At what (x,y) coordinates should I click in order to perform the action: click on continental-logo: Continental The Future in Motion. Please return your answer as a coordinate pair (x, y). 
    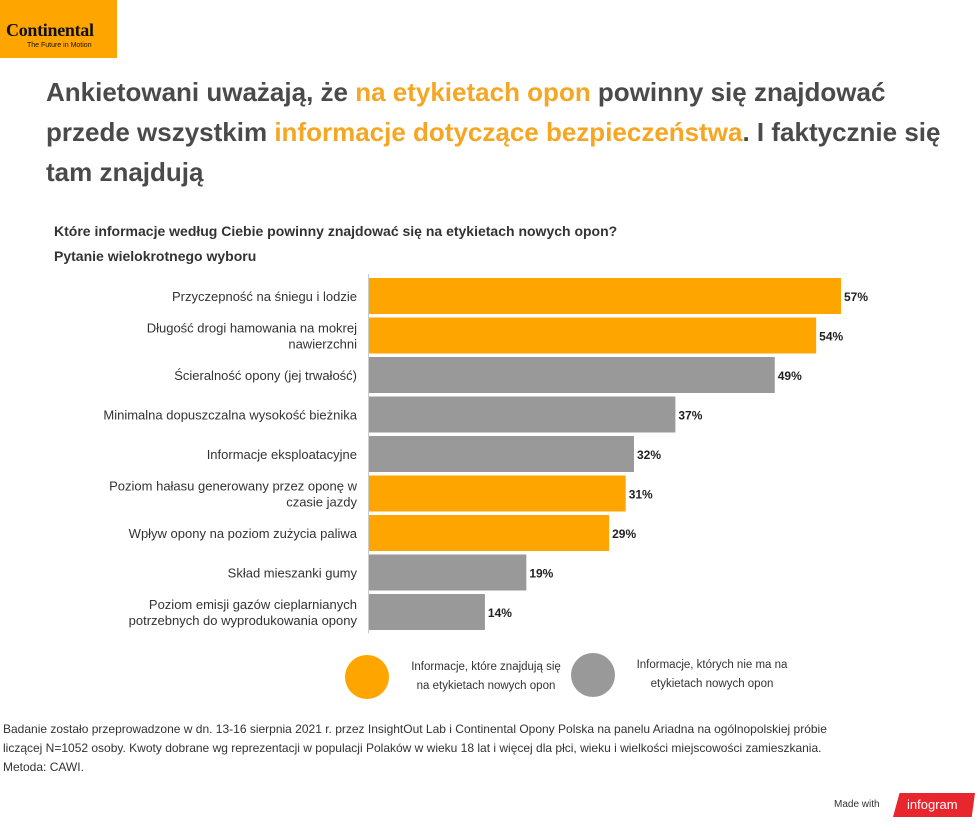
    Looking at the image, I should click on (58, 29).